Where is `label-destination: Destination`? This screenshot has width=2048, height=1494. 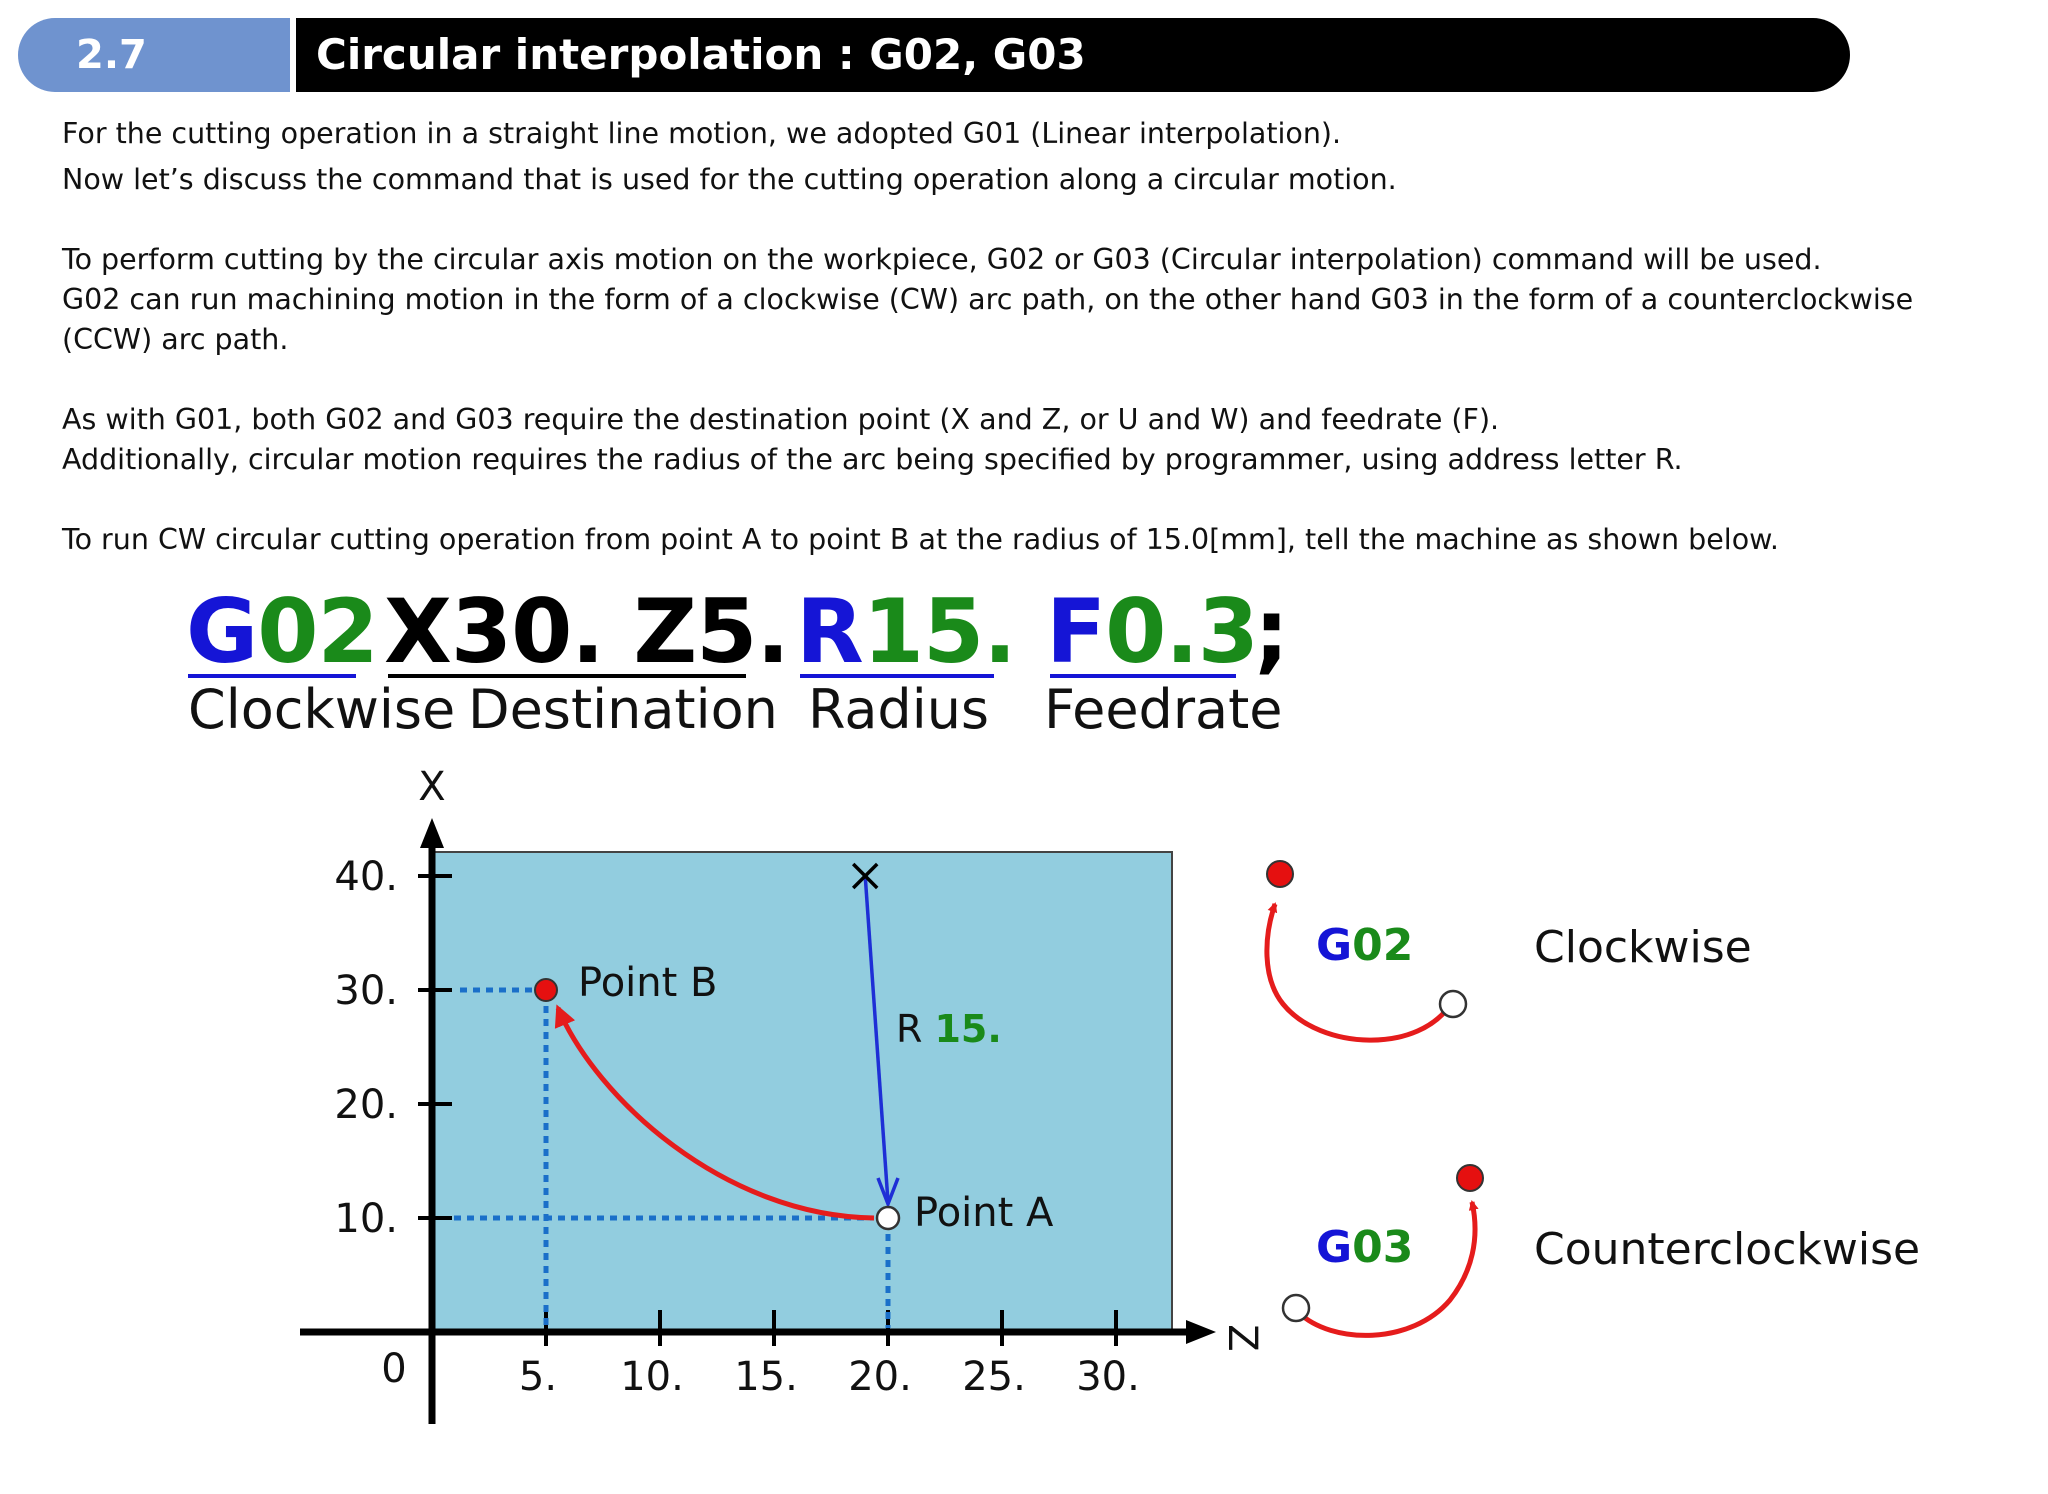 label-destination: Destination is located at coordinates (623, 709).